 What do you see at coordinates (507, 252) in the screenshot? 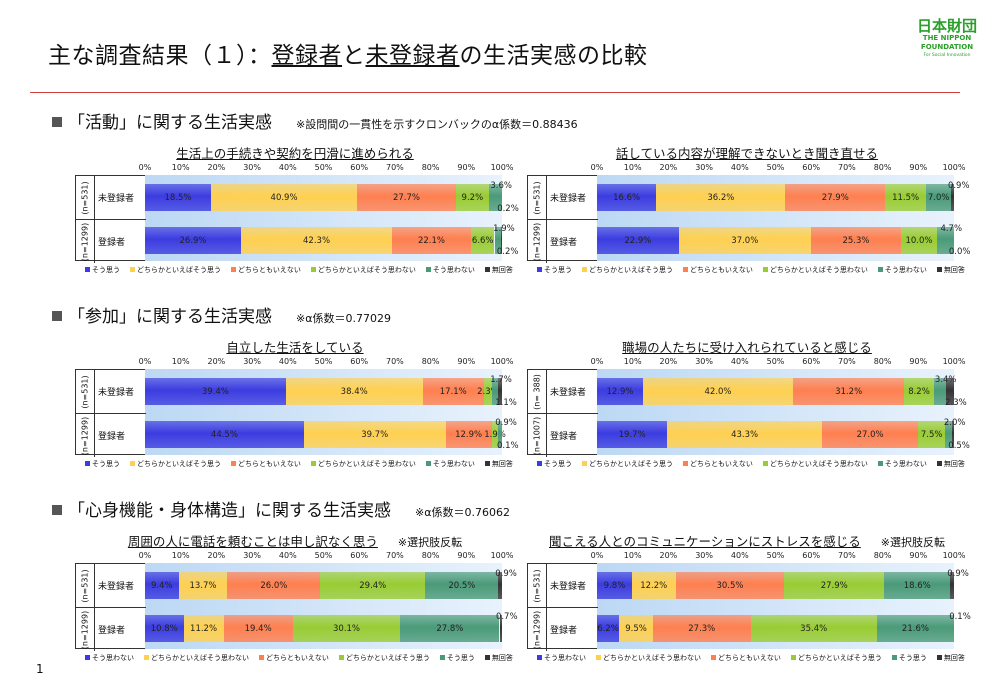
I see `data-label: 0.2%` at bounding box center [507, 252].